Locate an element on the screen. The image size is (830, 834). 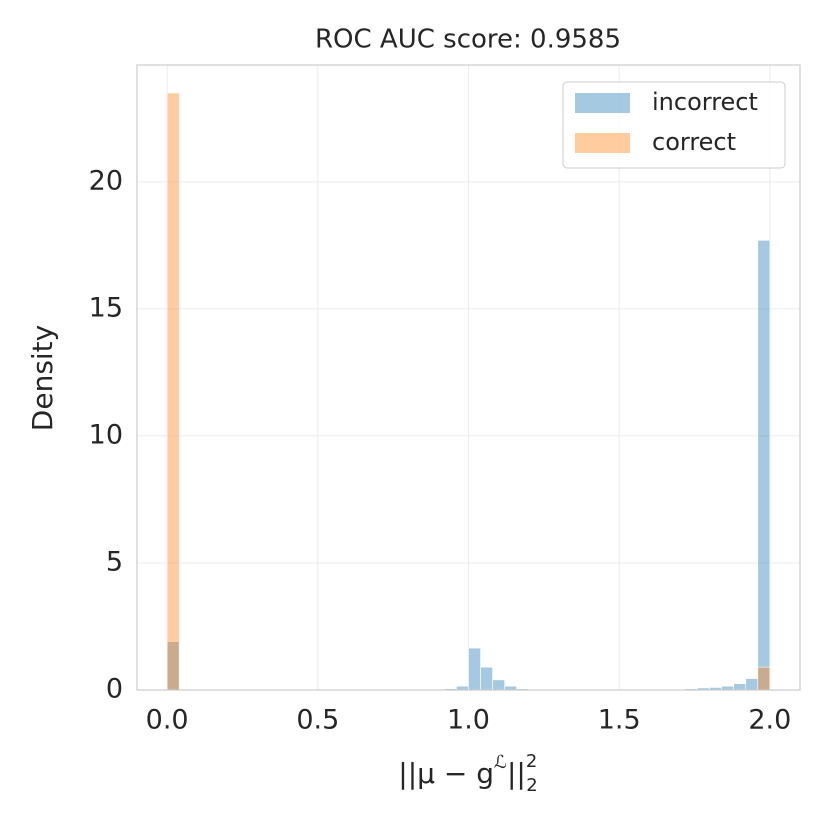
y-tick-label: 5 is located at coordinates (114, 561).